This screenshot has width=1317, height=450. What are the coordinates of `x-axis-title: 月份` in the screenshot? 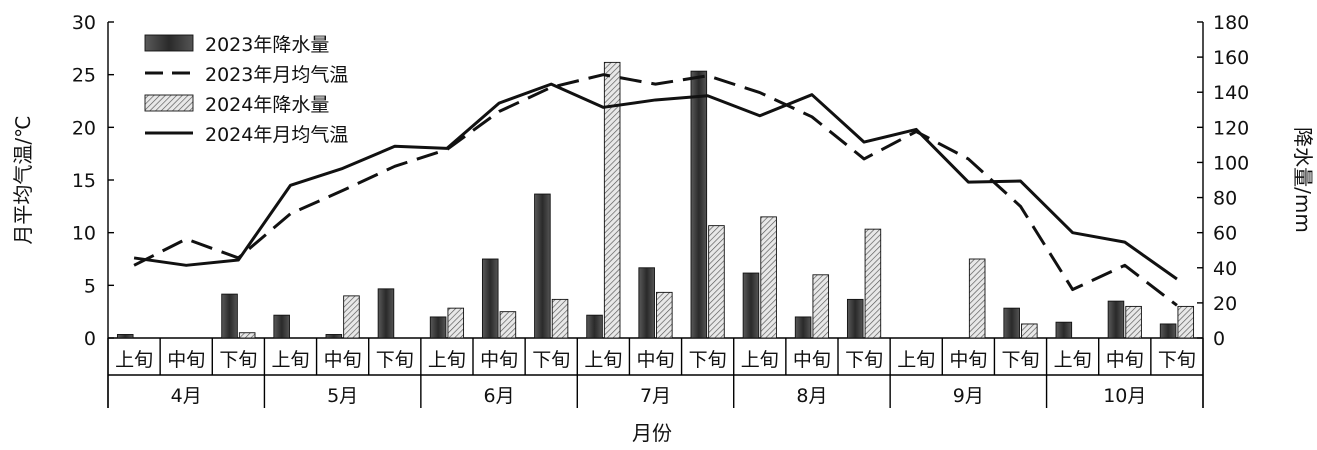 It's located at (652, 433).